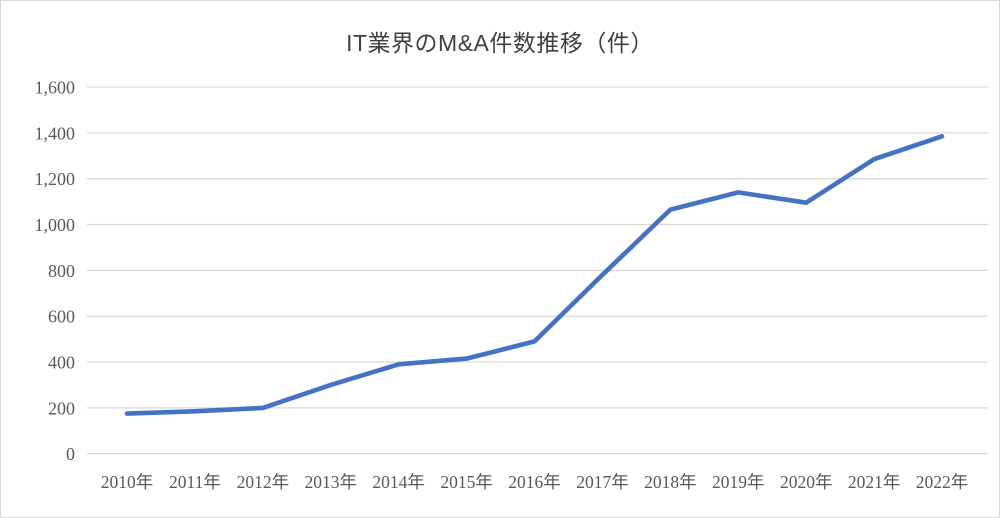  I want to click on y-tick-label: 1,400, so click(55, 133).